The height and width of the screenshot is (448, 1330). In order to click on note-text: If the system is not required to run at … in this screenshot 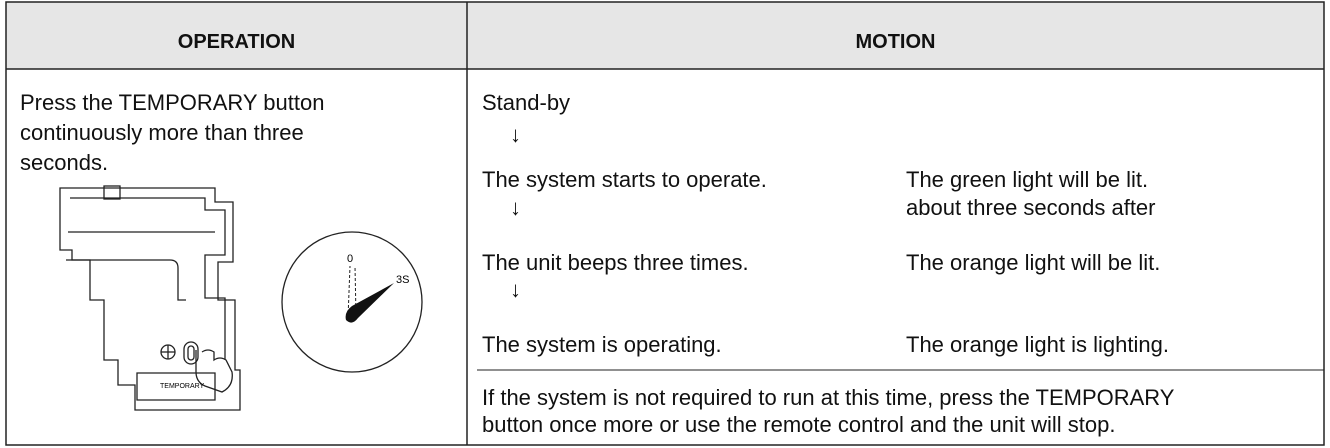, I will do `click(828, 397)`.